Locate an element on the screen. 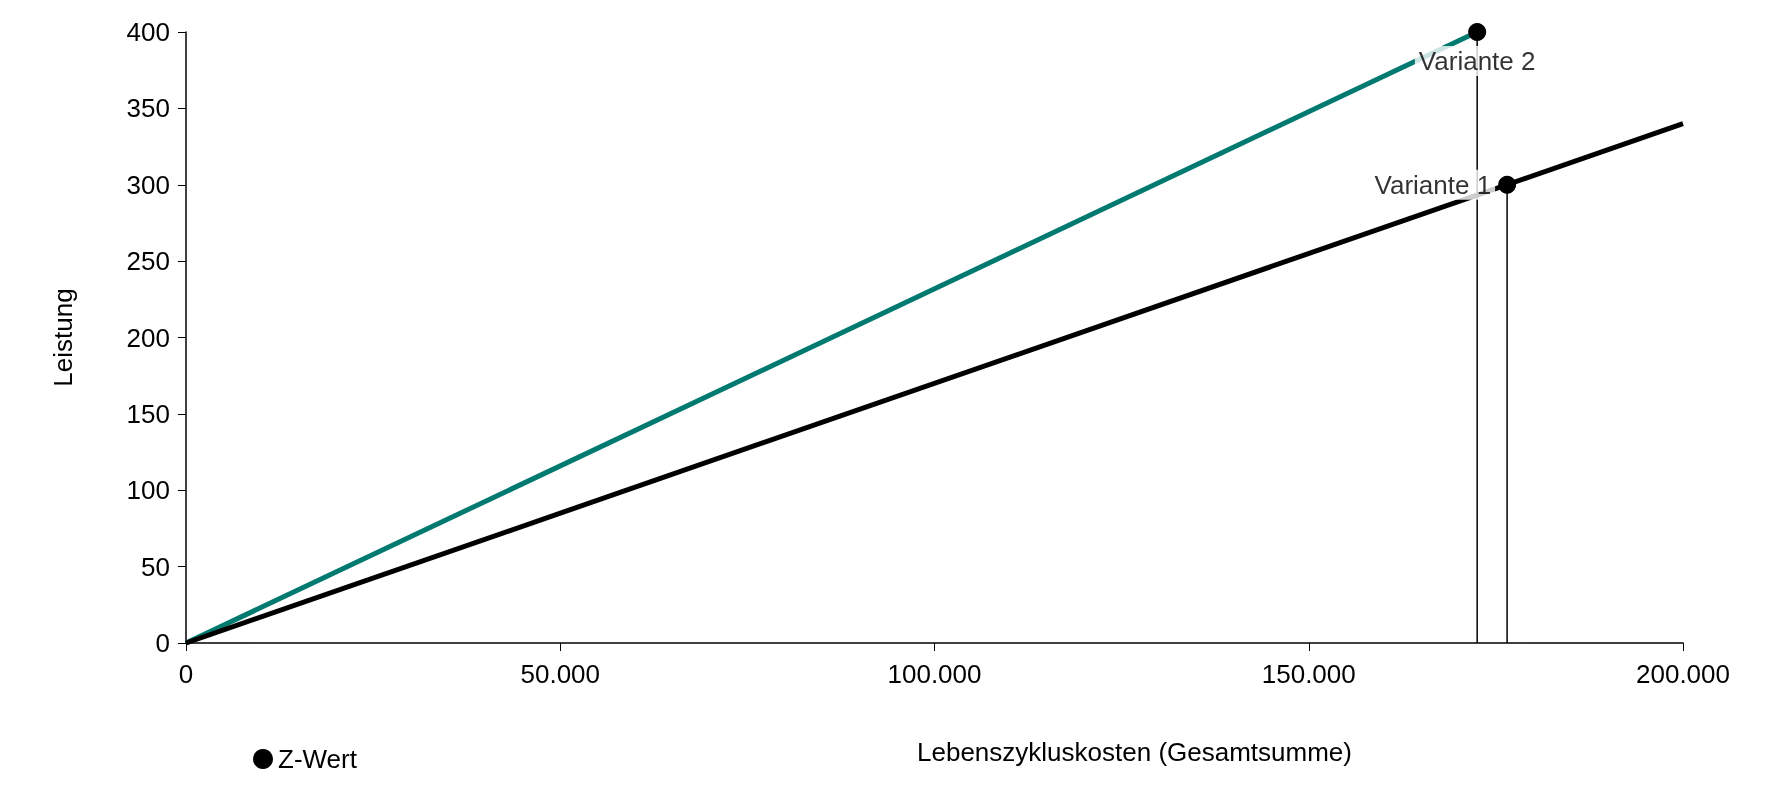  y-tick-label: 200 is located at coordinates (148, 337).